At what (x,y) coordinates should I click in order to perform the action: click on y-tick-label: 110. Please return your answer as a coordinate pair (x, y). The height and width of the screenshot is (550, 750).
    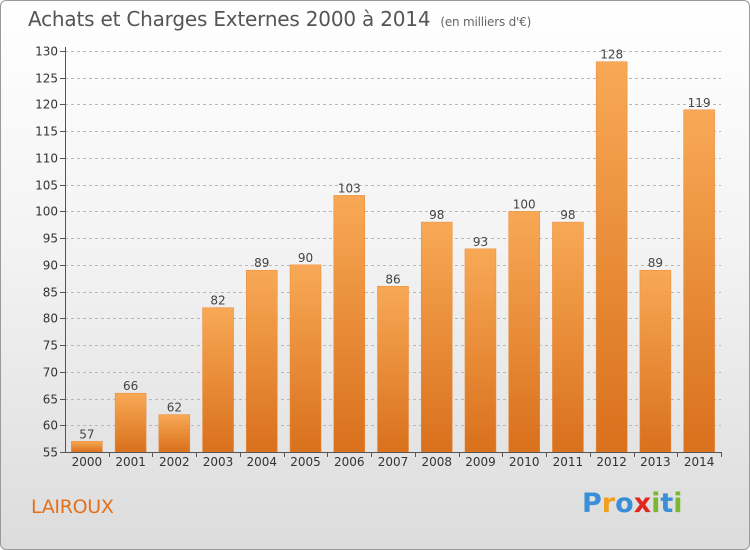
    Looking at the image, I should click on (46, 159).